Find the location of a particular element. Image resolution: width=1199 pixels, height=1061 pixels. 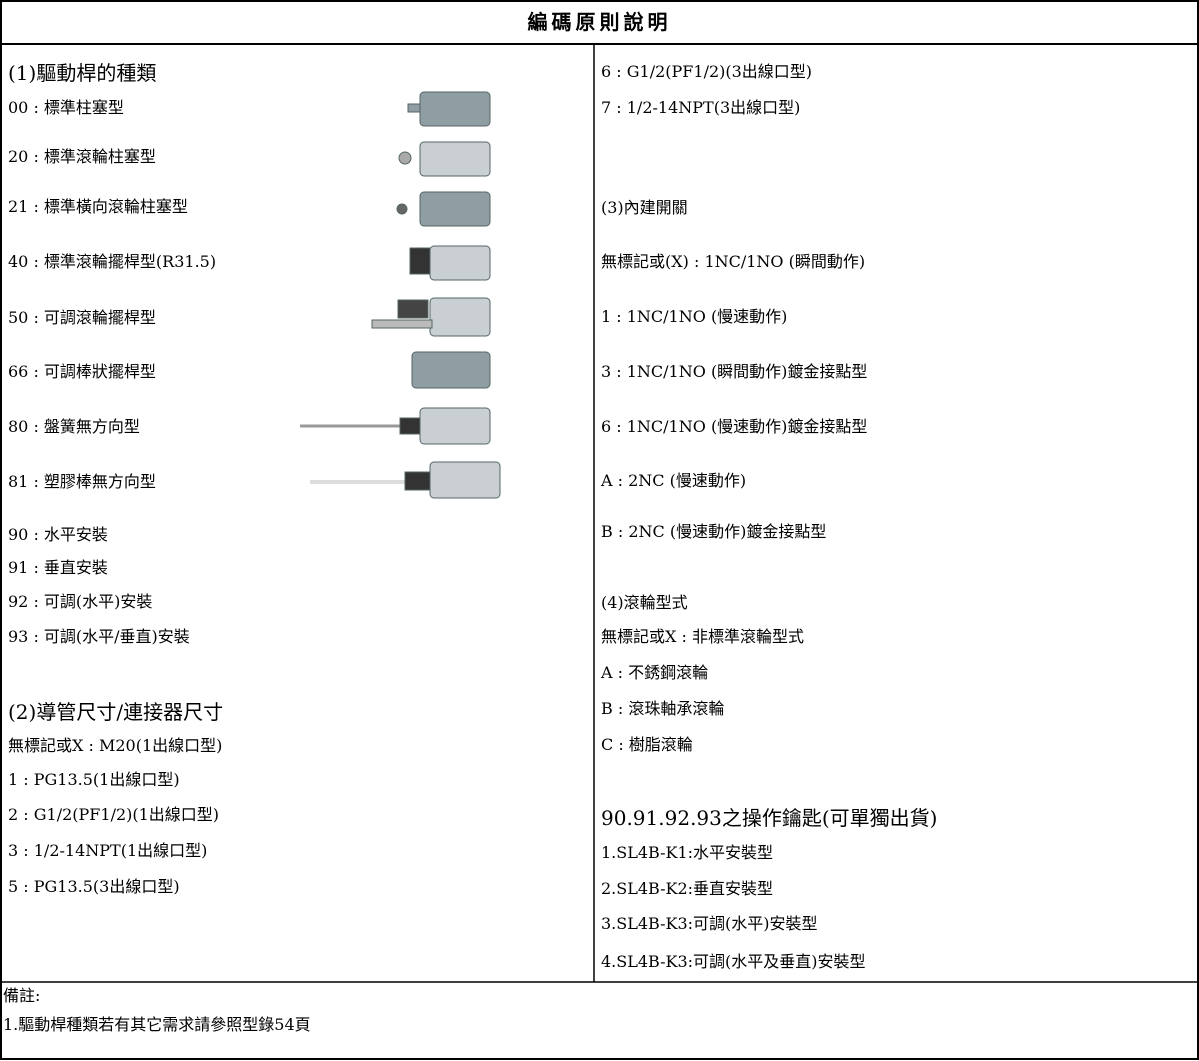

text-line: A : 2NC (慢速動作) is located at coordinates (674, 480).